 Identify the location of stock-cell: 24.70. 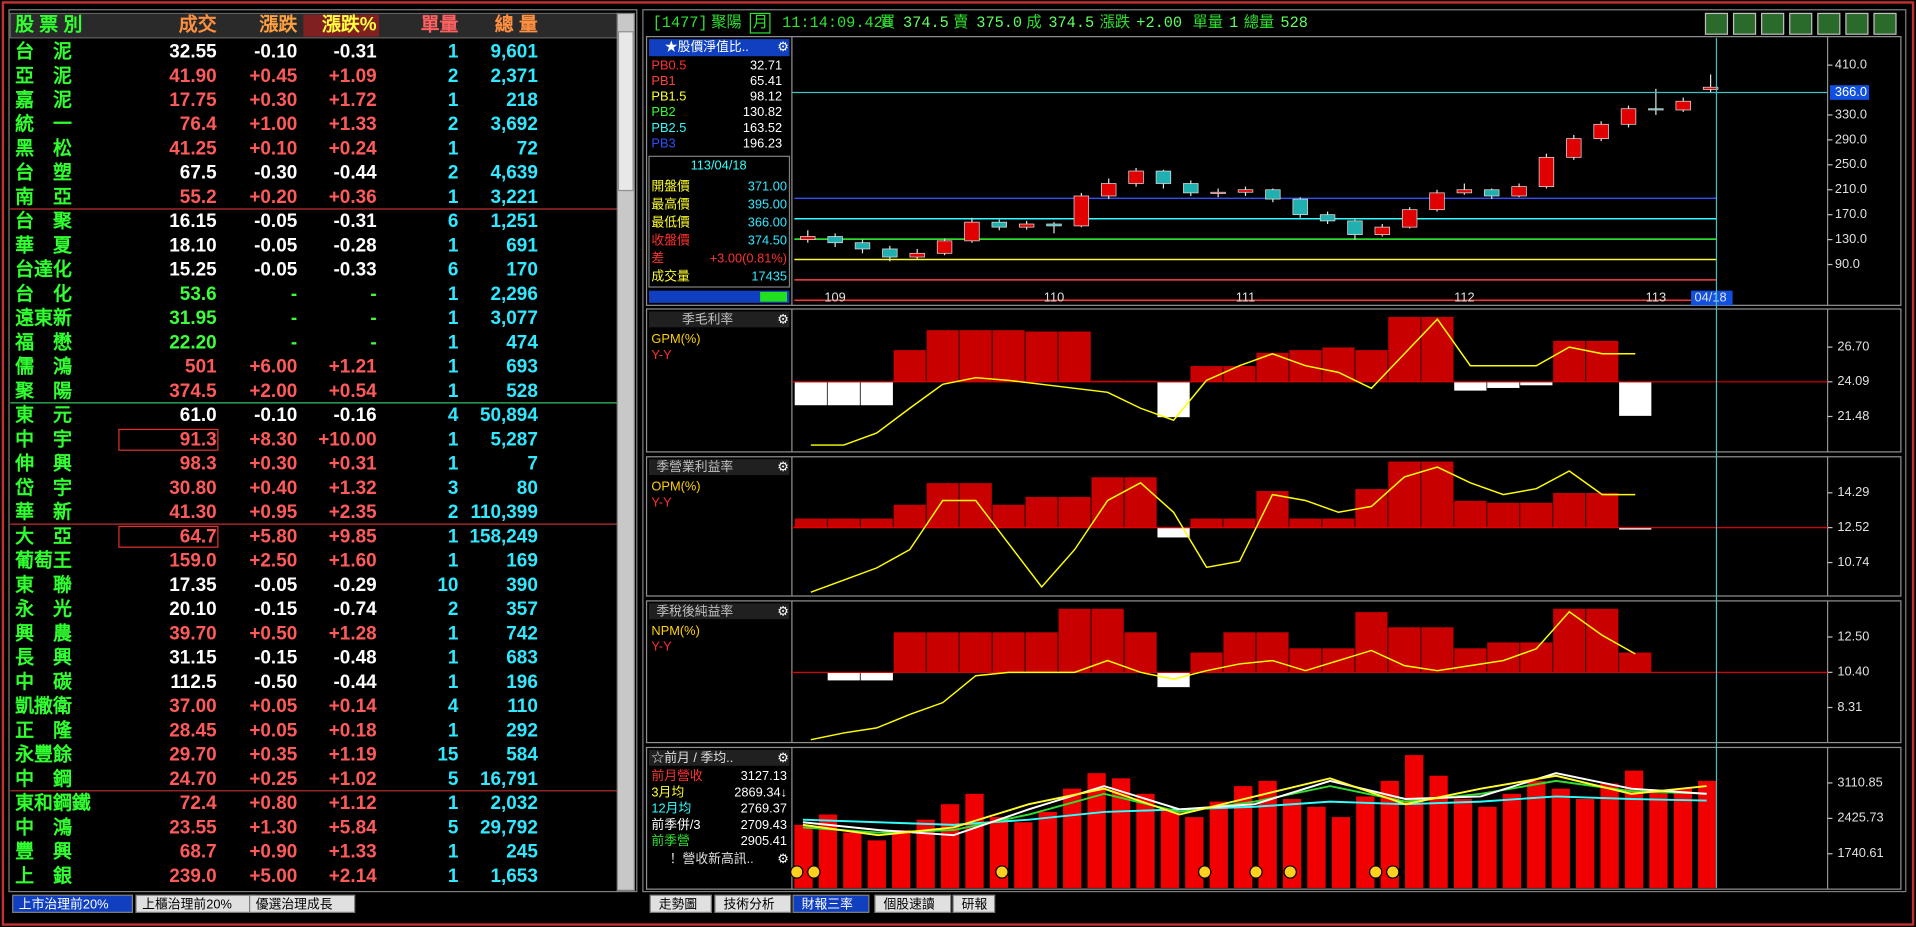
(192, 779).